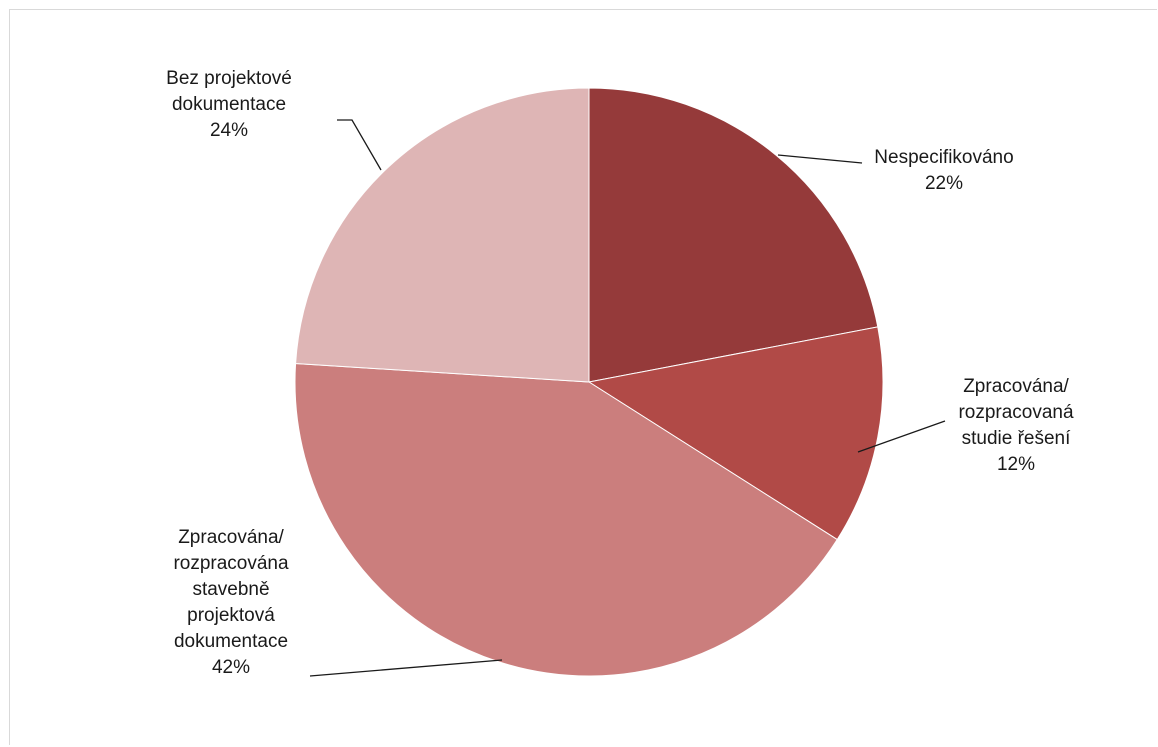 The width and height of the screenshot is (1158, 747). What do you see at coordinates (229, 78) in the screenshot?
I see `slice-category-label: Bez projektové` at bounding box center [229, 78].